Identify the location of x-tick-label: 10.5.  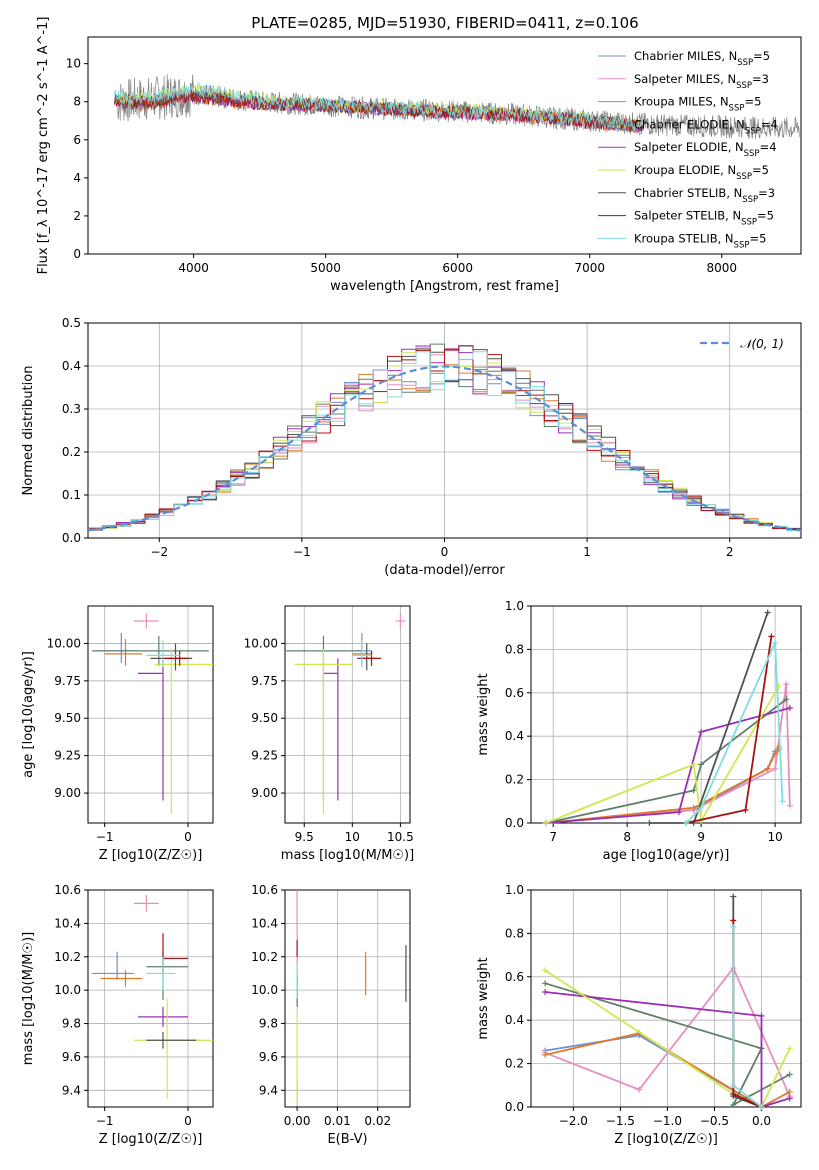
(400, 837).